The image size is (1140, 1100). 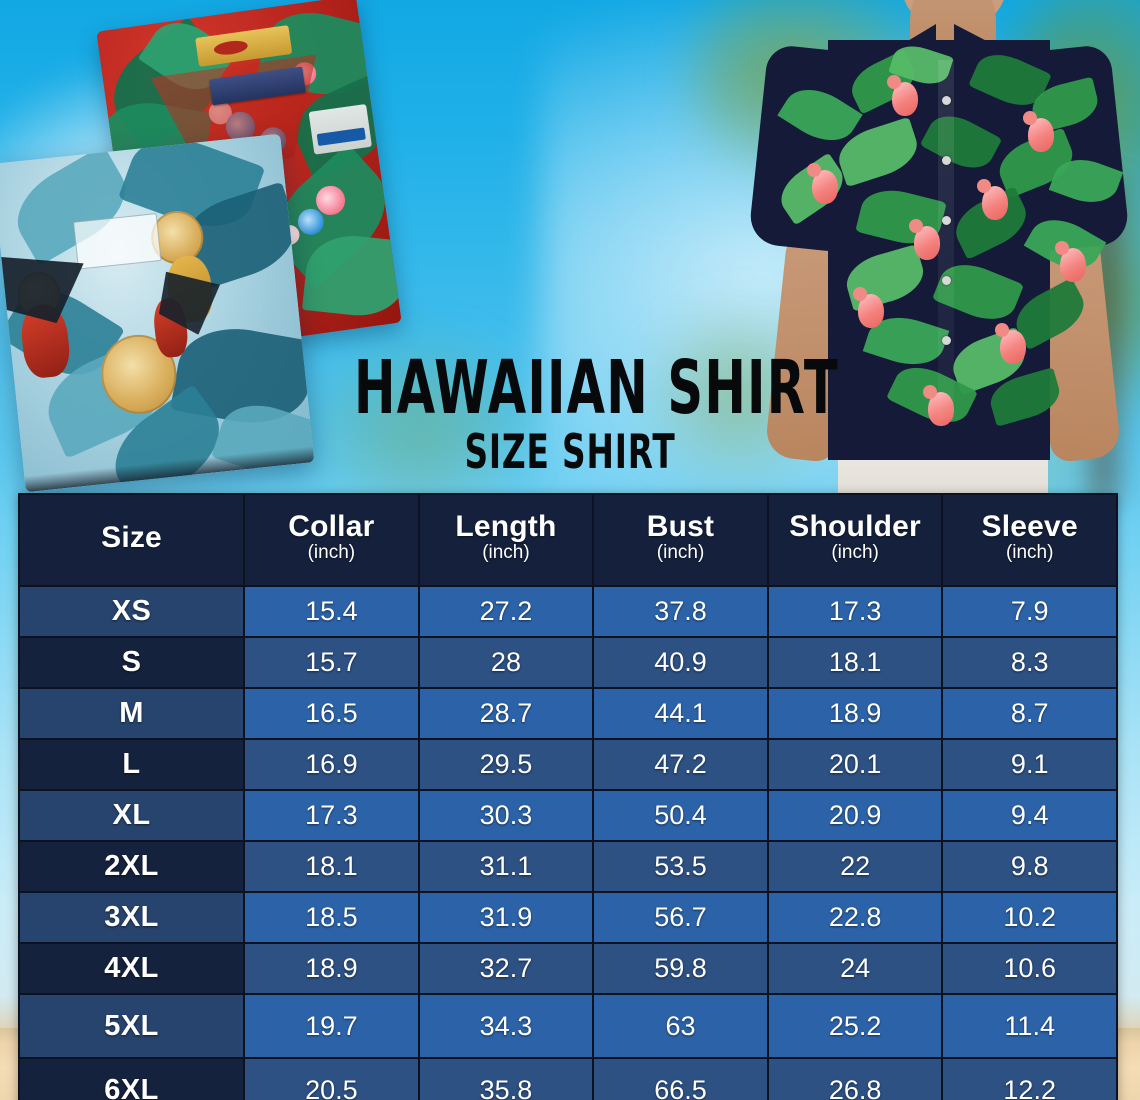 I want to click on cell-length-l: 29.5, so click(x=506, y=764).